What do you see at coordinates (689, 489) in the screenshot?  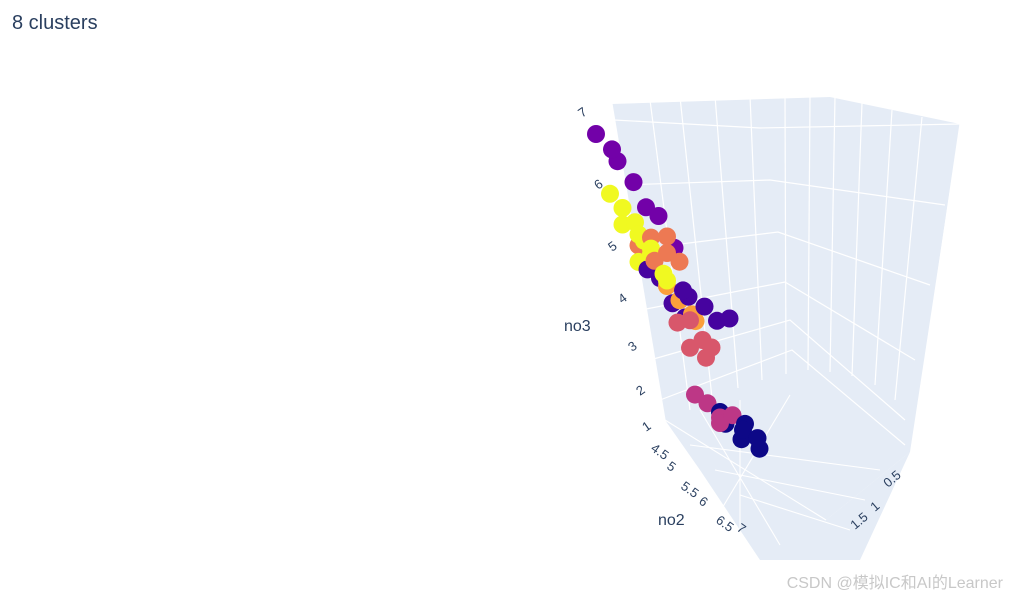 I see `x-tick-label: 5.5` at bounding box center [689, 489].